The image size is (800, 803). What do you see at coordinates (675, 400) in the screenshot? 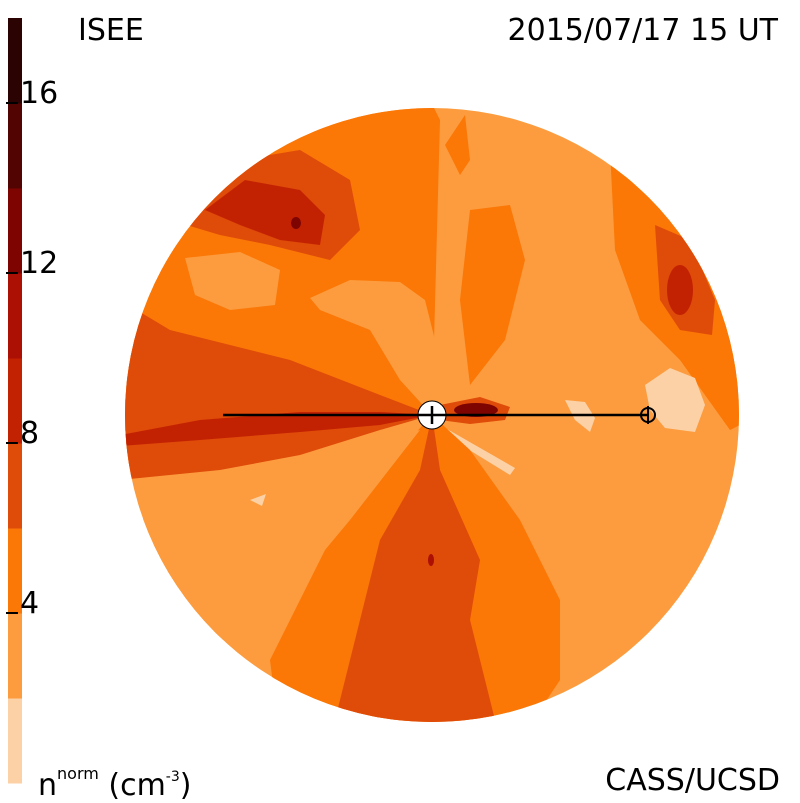
I see `region-east-light-patch` at bounding box center [675, 400].